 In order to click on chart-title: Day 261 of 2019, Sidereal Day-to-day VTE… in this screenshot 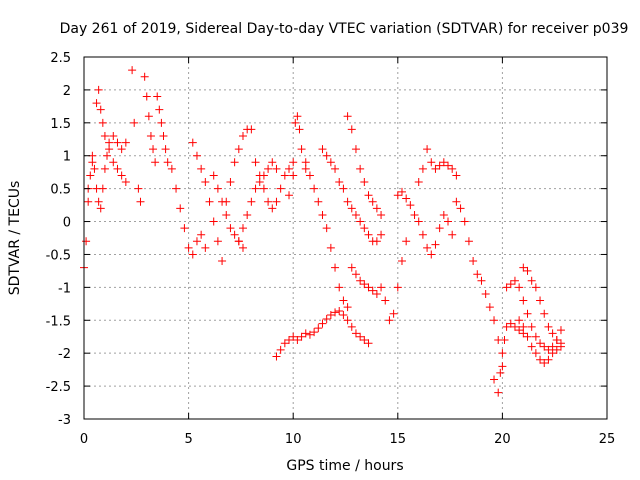, I will do `click(344, 29)`.